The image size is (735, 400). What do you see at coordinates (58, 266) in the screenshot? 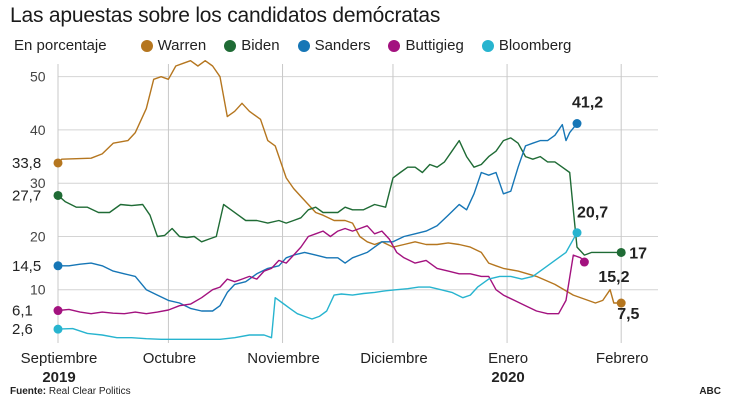
I see `start-marker-sanders` at bounding box center [58, 266].